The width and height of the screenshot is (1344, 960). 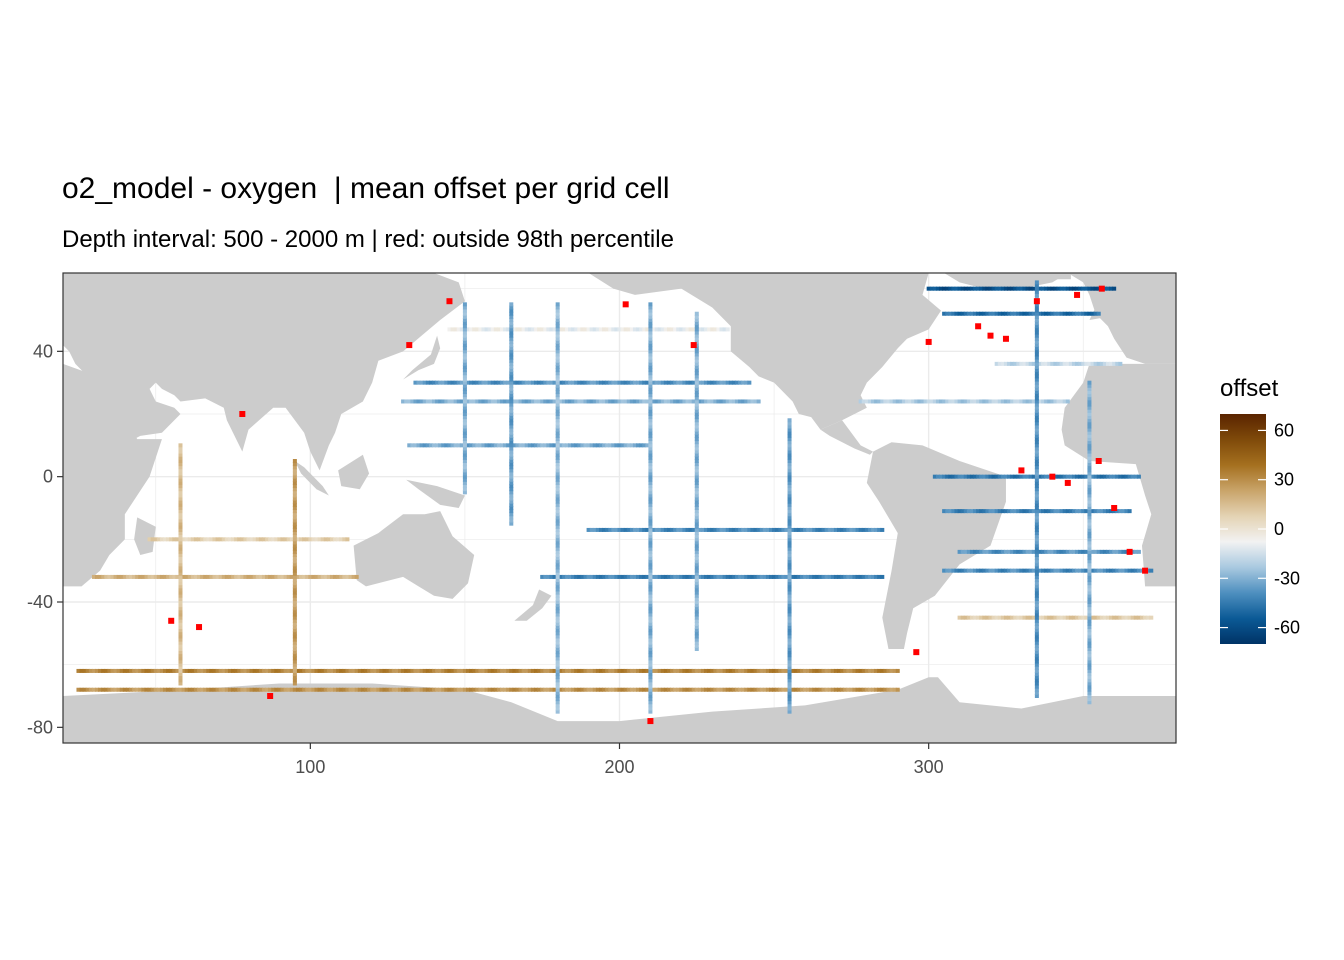 What do you see at coordinates (1287, 578) in the screenshot?
I see `legend-tick-label: -30` at bounding box center [1287, 578].